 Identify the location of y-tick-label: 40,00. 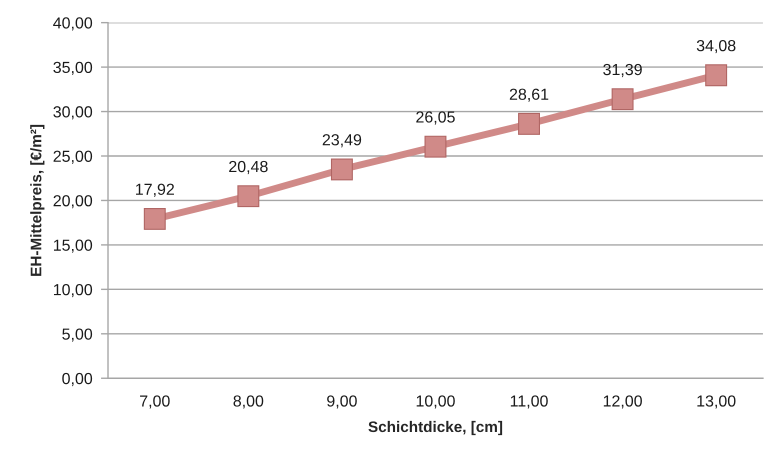
(72, 23).